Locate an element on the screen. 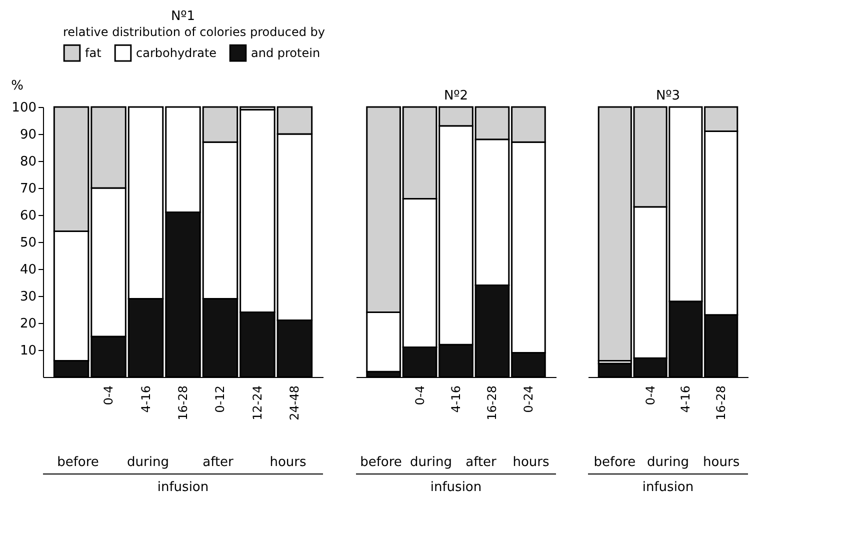 The image size is (868, 558). y-tick-label: 30 is located at coordinates (28, 297).